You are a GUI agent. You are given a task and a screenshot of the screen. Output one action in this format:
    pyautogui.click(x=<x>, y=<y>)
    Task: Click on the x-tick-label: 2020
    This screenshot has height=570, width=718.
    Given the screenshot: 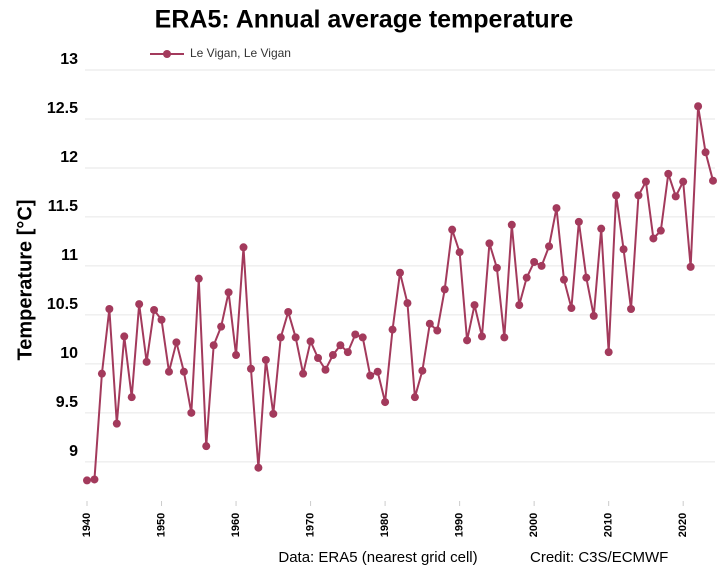 What is the action you would take?
    pyautogui.click(x=683, y=525)
    